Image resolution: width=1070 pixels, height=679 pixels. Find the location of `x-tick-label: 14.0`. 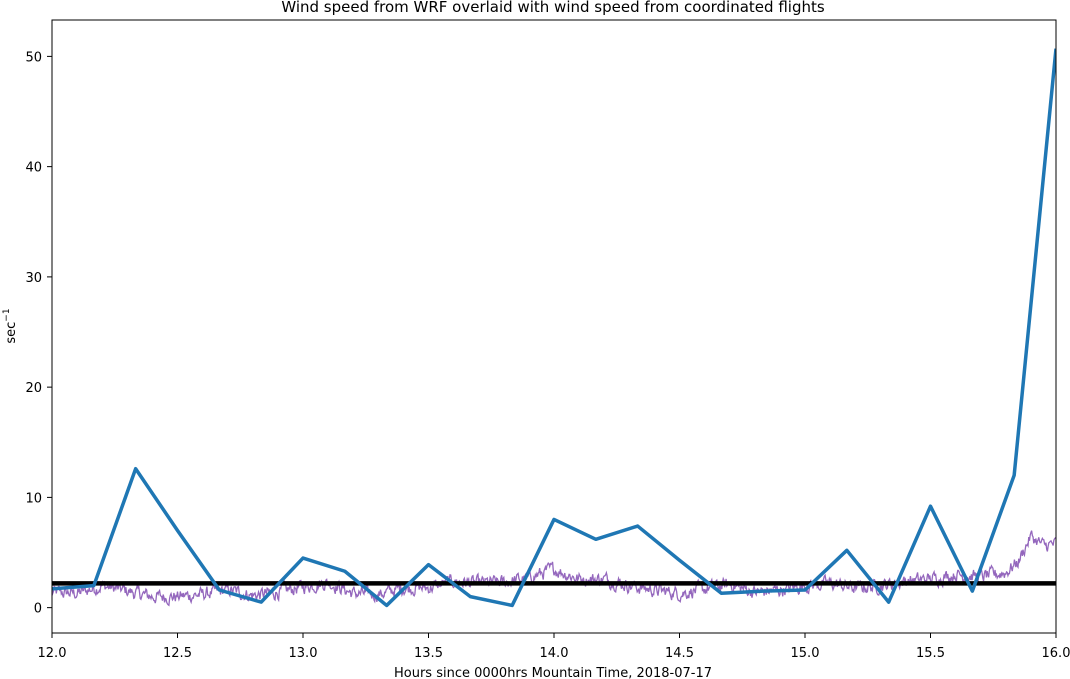

x-tick-label: 14.0 is located at coordinates (554, 653).